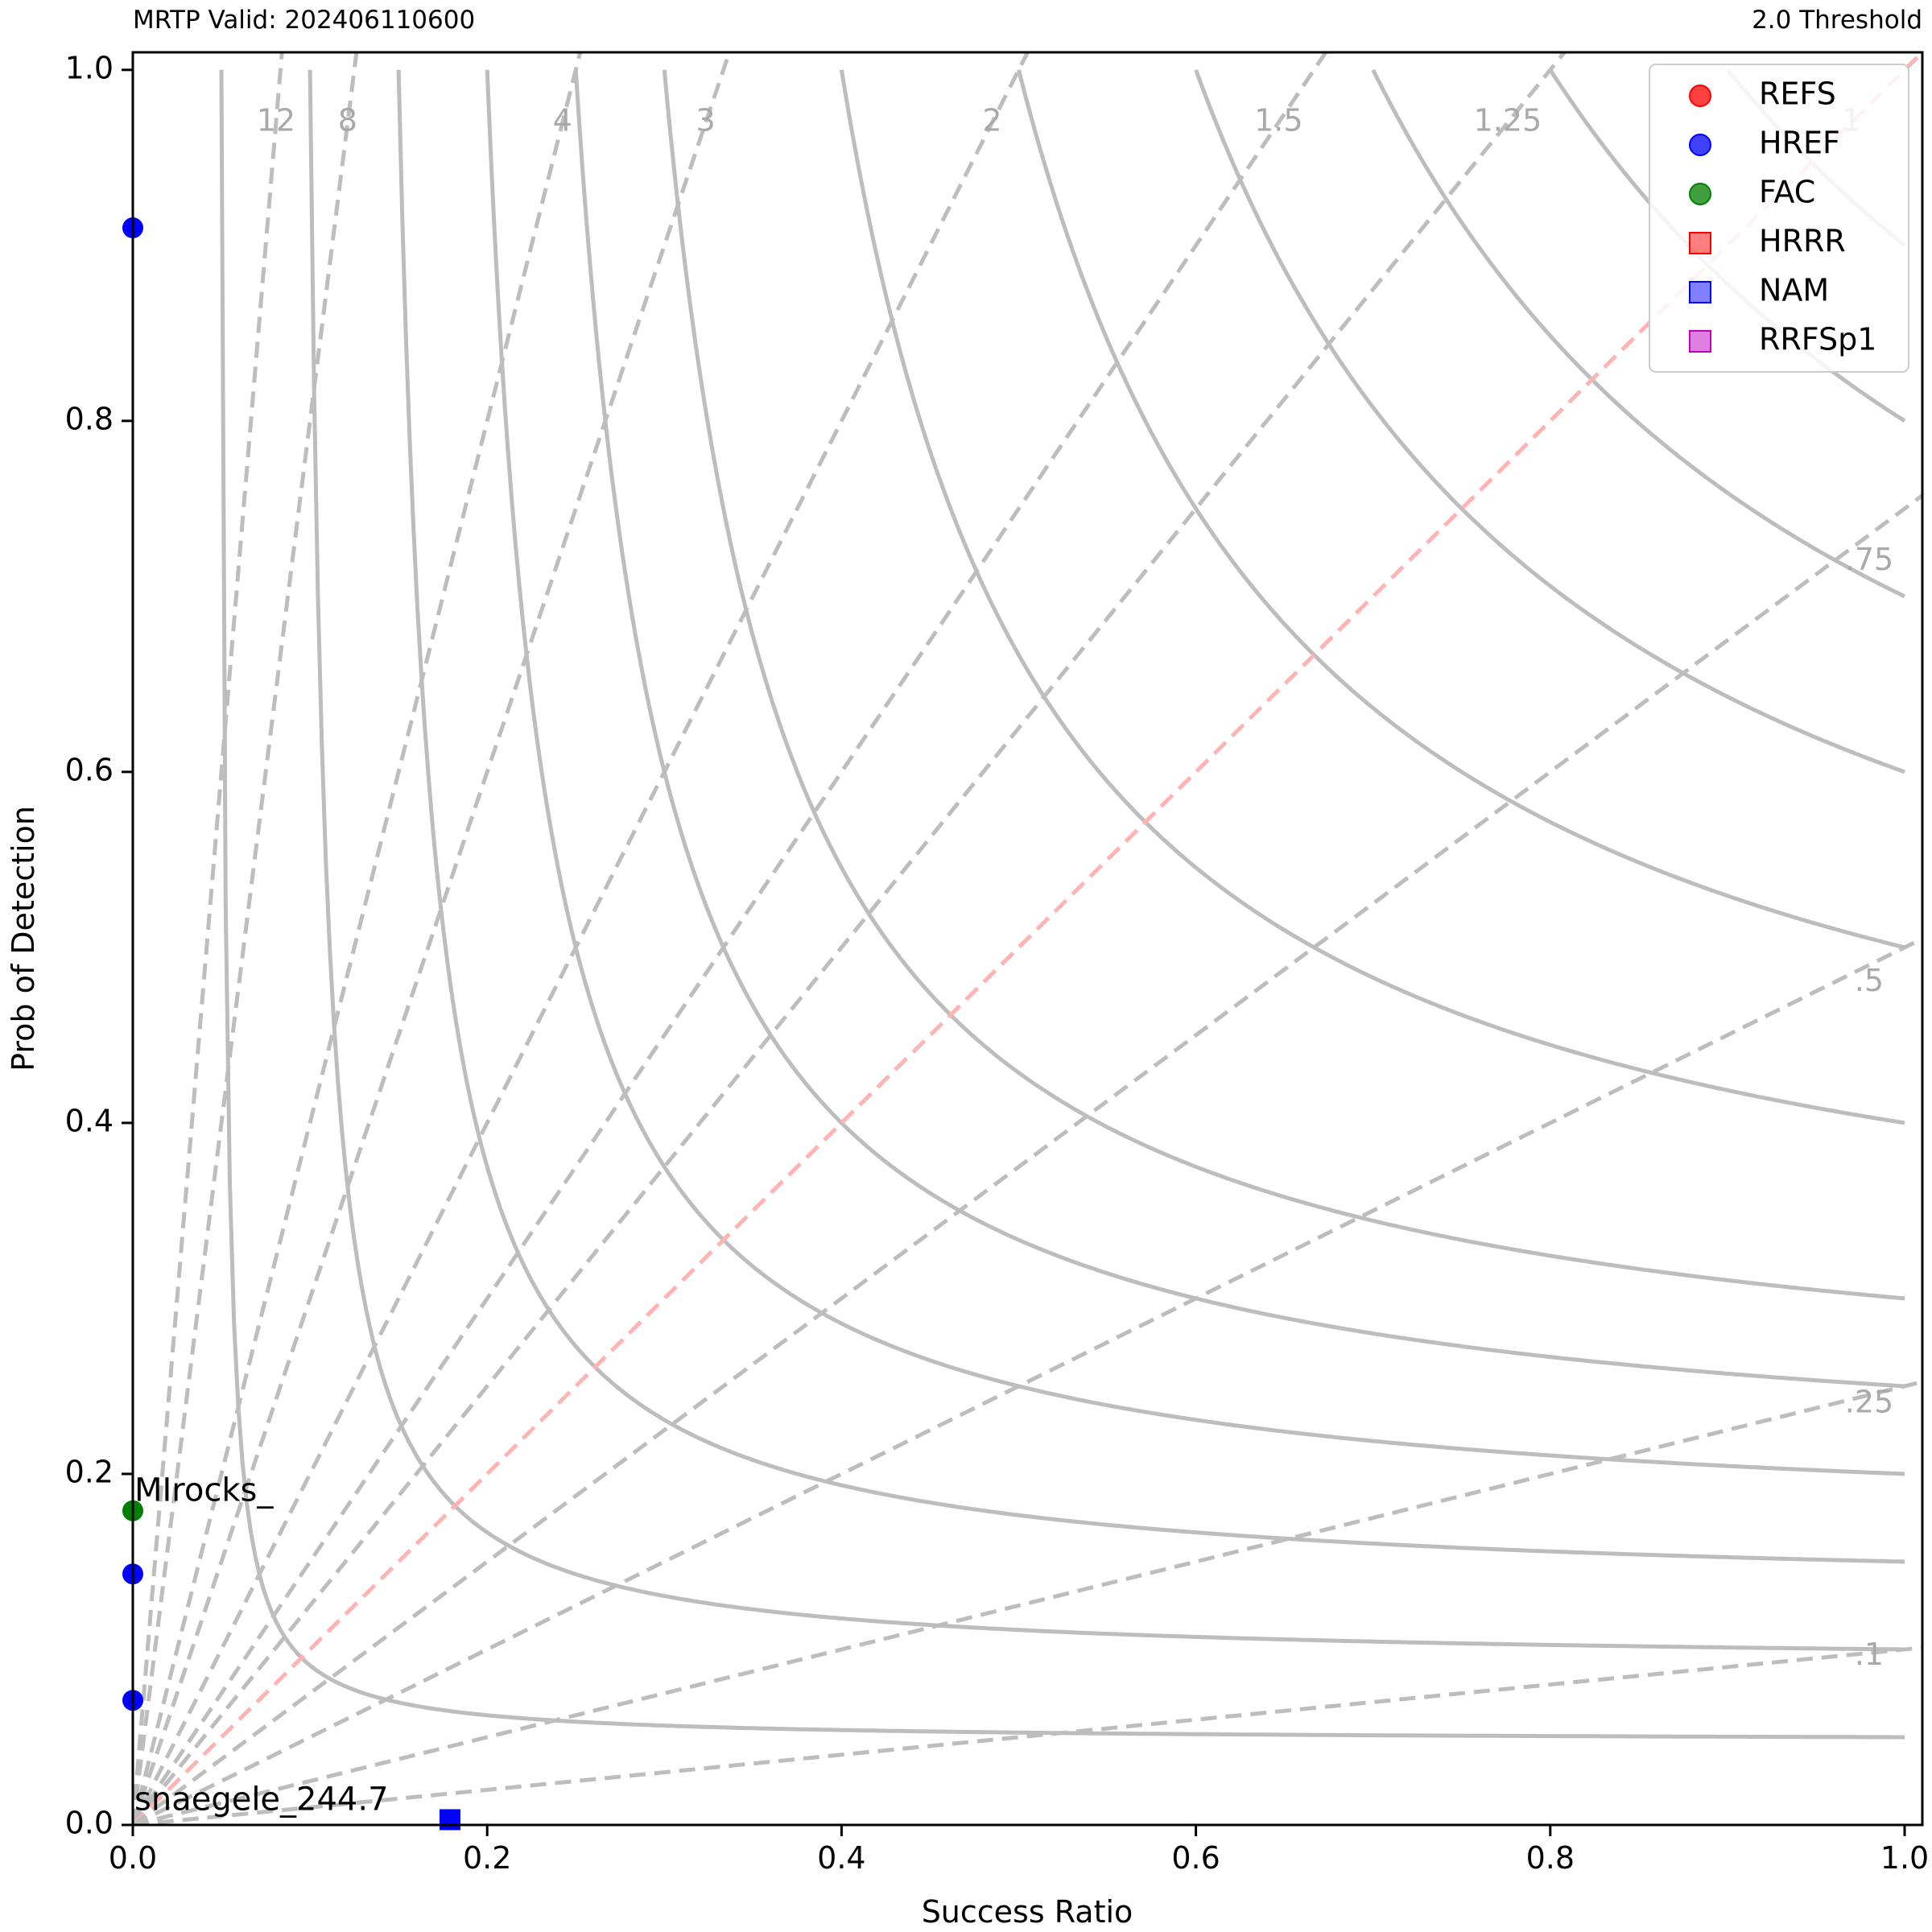  I want to click on bias-label: .1, so click(1869, 1654).